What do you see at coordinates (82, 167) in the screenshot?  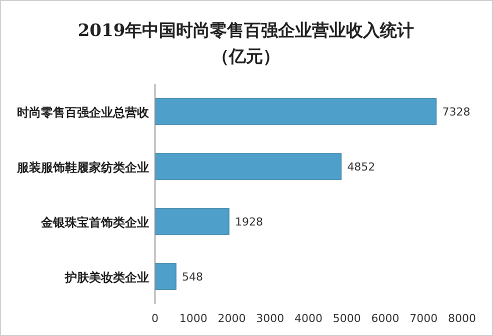 I see `y-tick-label: 服装服饰鞋履家纺类企业` at bounding box center [82, 167].